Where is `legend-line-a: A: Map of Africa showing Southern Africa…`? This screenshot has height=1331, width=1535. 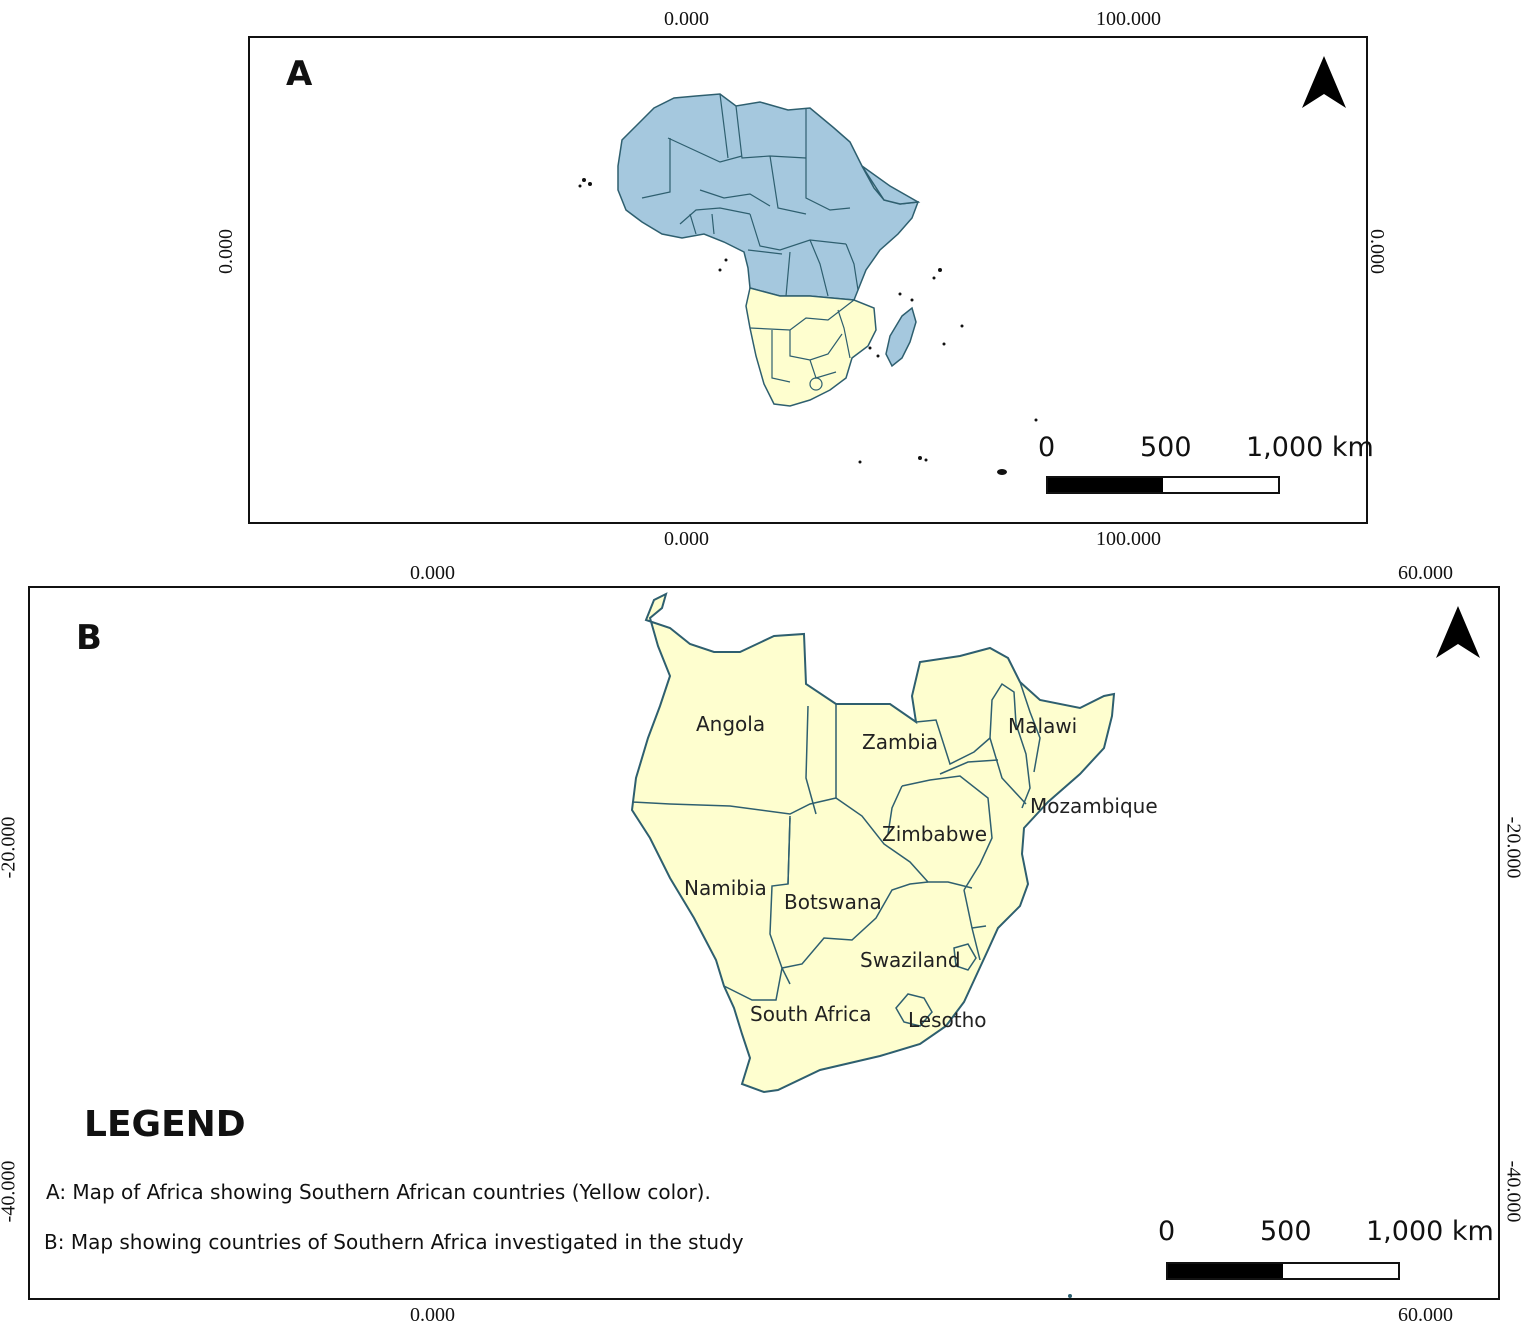
legend-line-a: A: Map of Africa showing Southern Africa… is located at coordinates (378, 1192).